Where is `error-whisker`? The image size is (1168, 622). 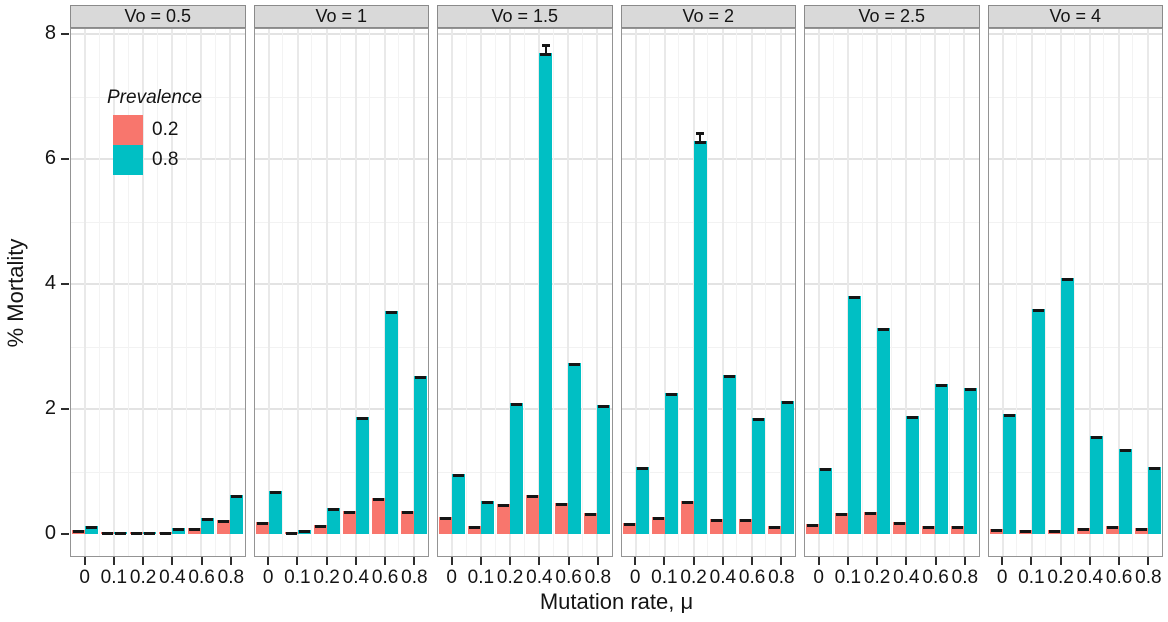 error-whisker is located at coordinates (545, 50).